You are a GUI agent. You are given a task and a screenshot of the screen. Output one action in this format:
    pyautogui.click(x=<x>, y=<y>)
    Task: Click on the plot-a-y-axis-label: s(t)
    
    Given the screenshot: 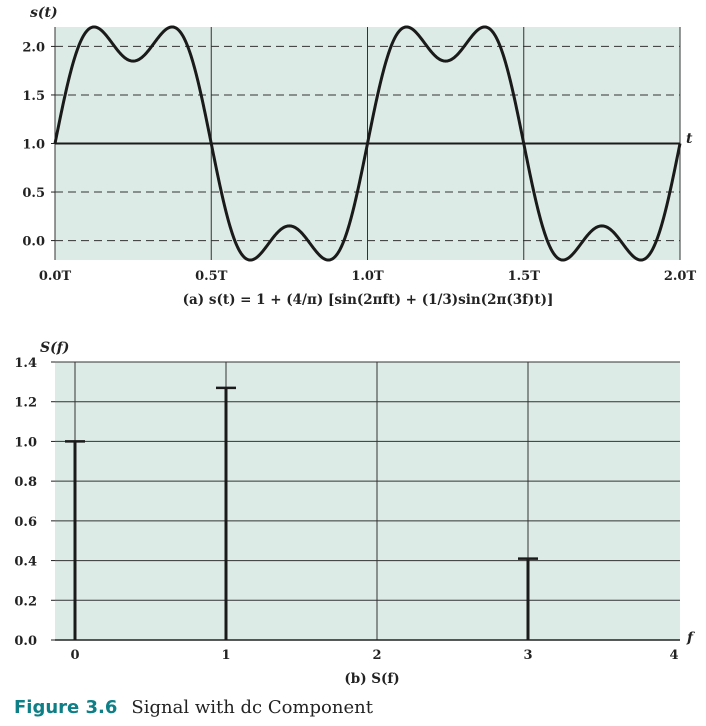 What is the action you would take?
    pyautogui.click(x=44, y=13)
    